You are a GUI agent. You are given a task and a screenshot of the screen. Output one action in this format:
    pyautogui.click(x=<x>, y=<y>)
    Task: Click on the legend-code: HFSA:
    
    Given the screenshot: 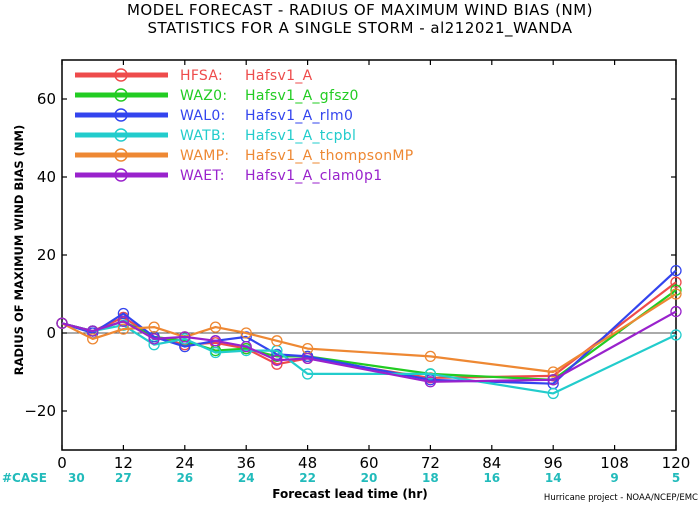 What is the action you would take?
    pyautogui.click(x=201, y=76)
    